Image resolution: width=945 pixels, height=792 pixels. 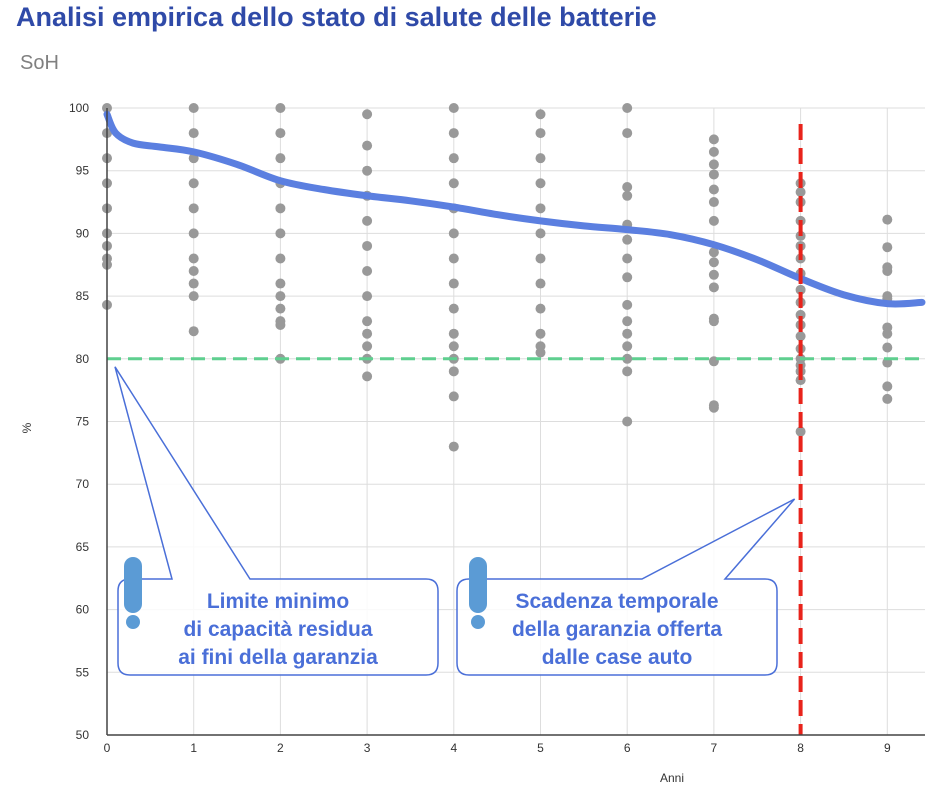 I want to click on chart-subtitle: SoH, so click(x=39, y=63).